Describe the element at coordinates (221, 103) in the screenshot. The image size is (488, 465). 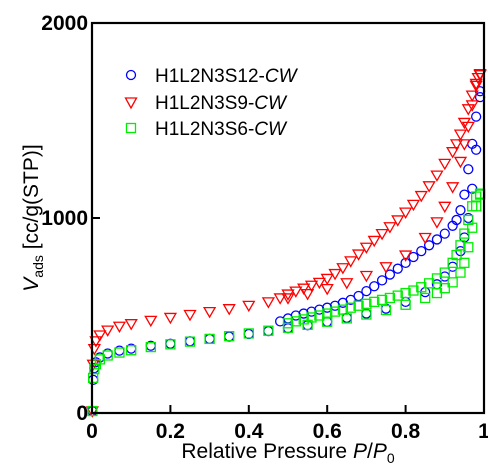
I see `legend-label-s9: H1L2N3S9-CW` at that location.